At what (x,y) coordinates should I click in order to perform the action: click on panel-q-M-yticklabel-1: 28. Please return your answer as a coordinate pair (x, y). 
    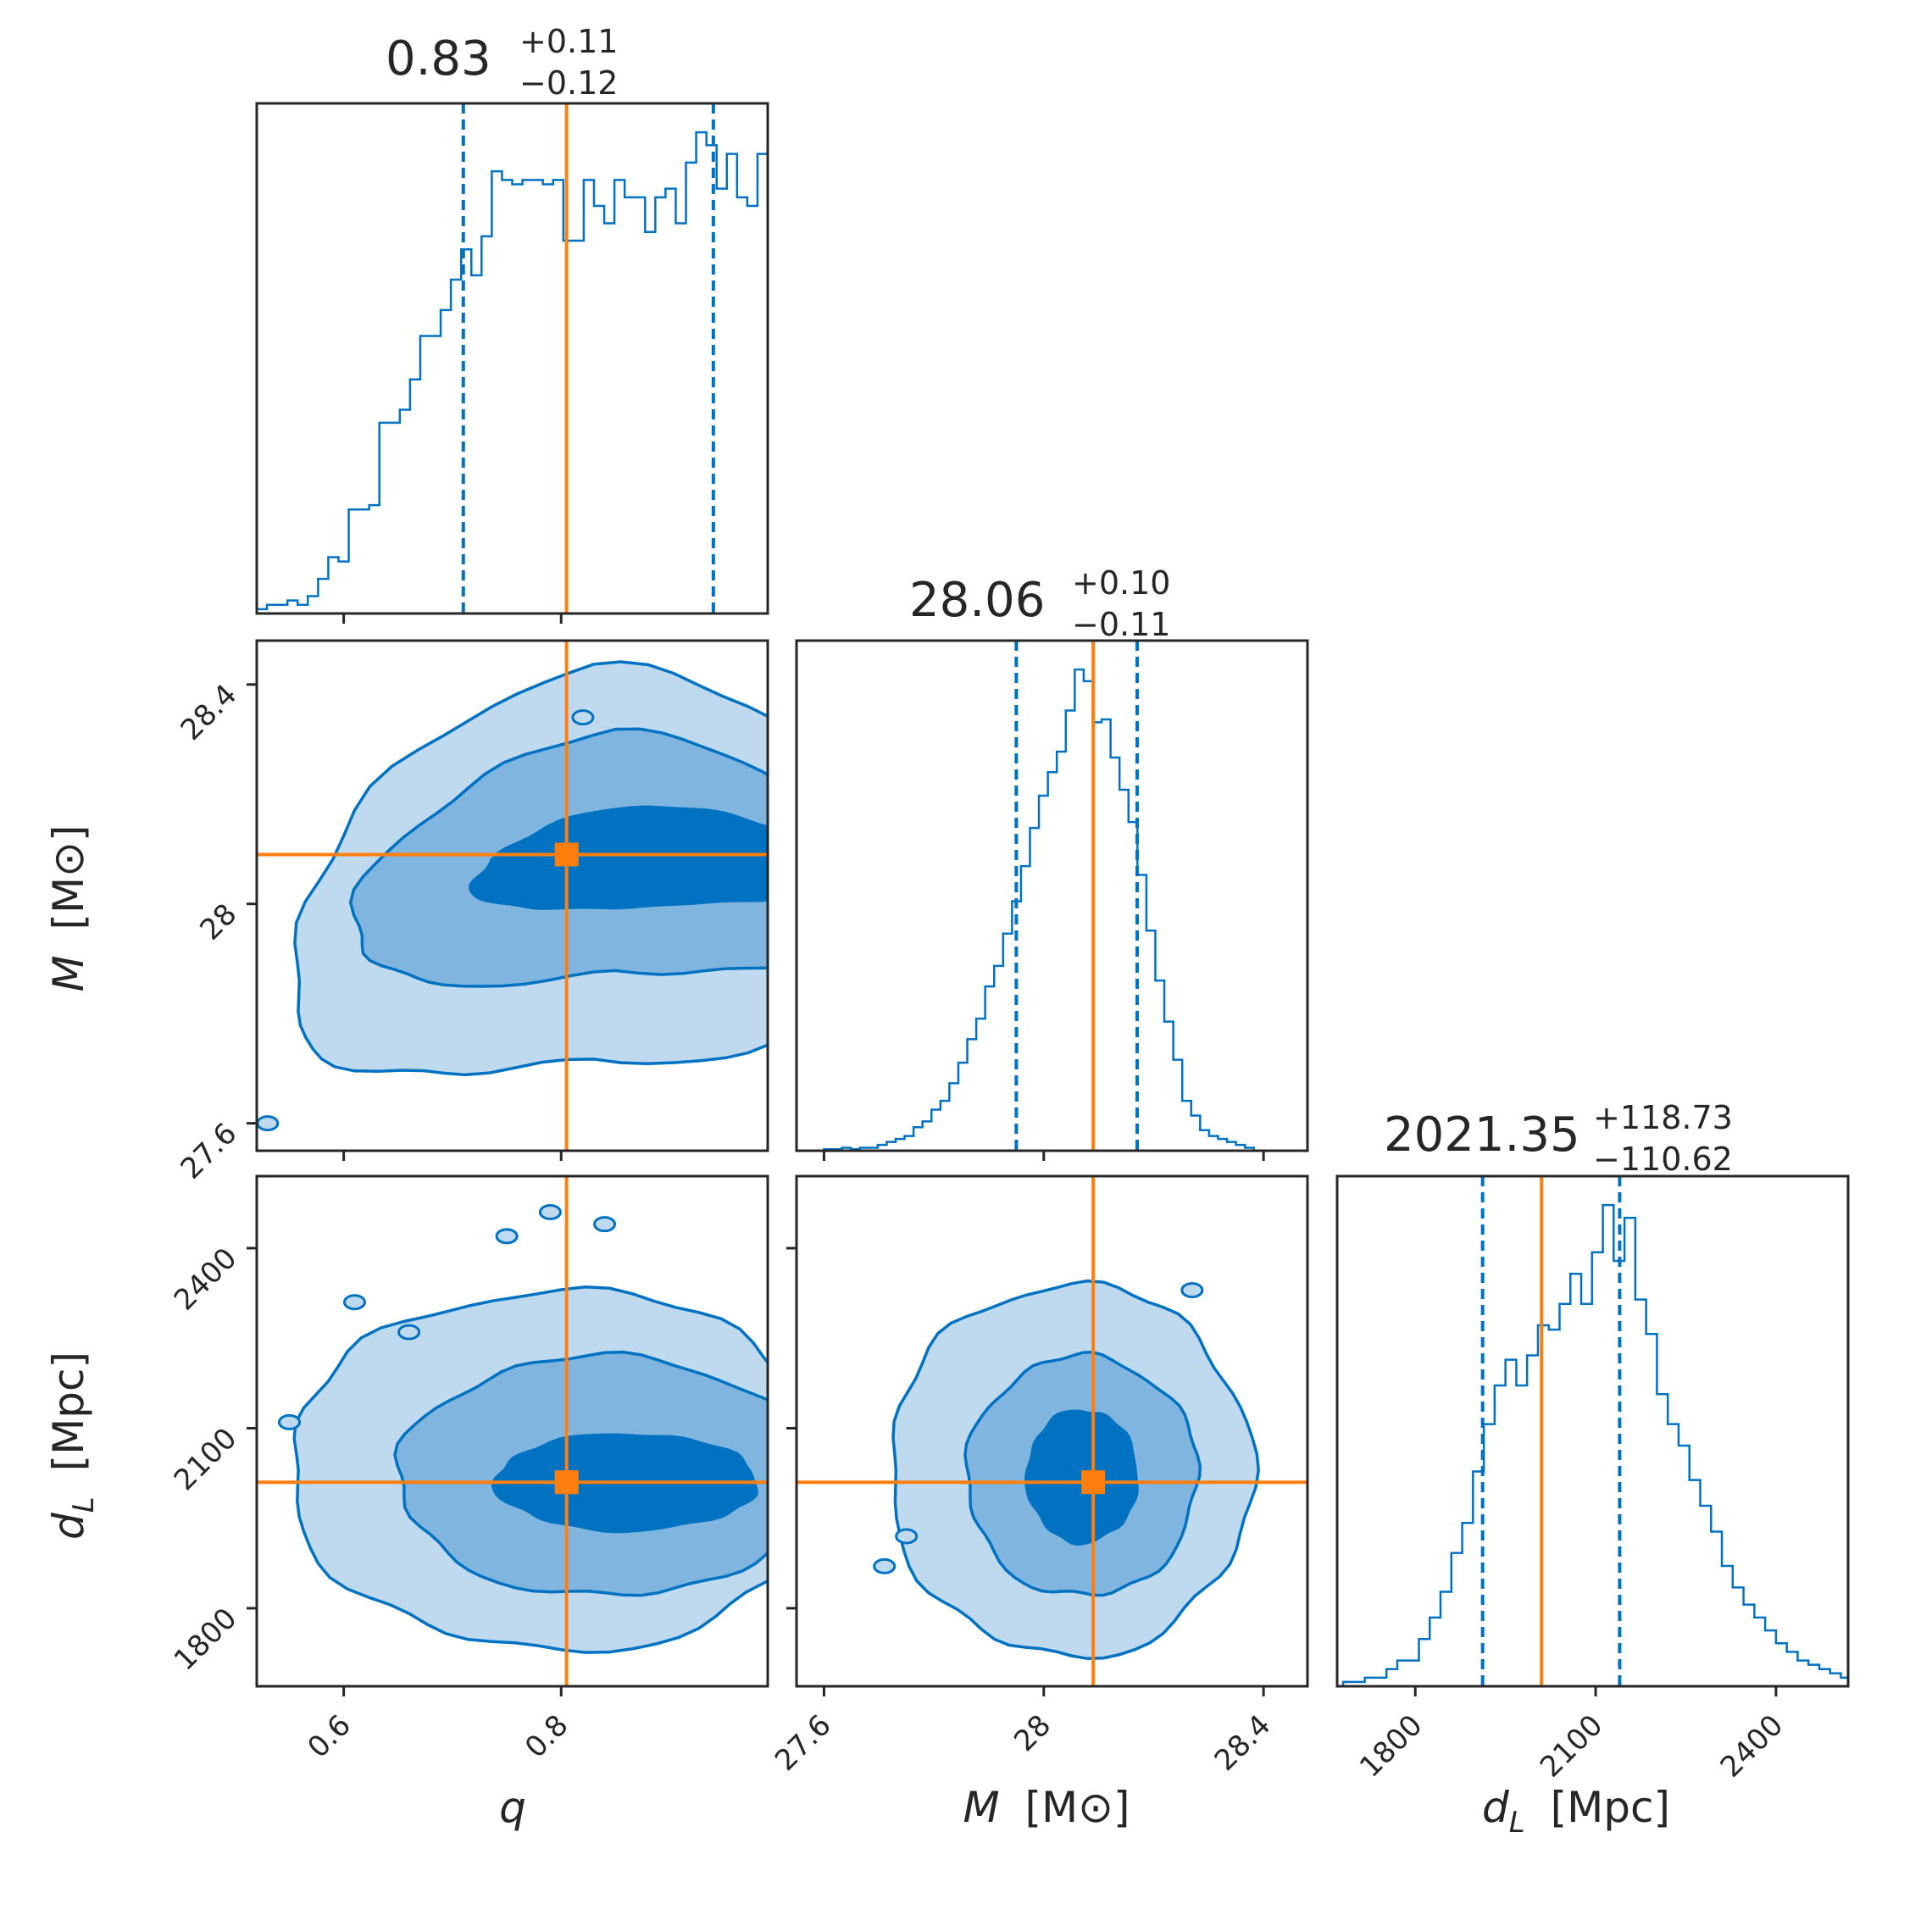
    Looking at the image, I should click on (218, 922).